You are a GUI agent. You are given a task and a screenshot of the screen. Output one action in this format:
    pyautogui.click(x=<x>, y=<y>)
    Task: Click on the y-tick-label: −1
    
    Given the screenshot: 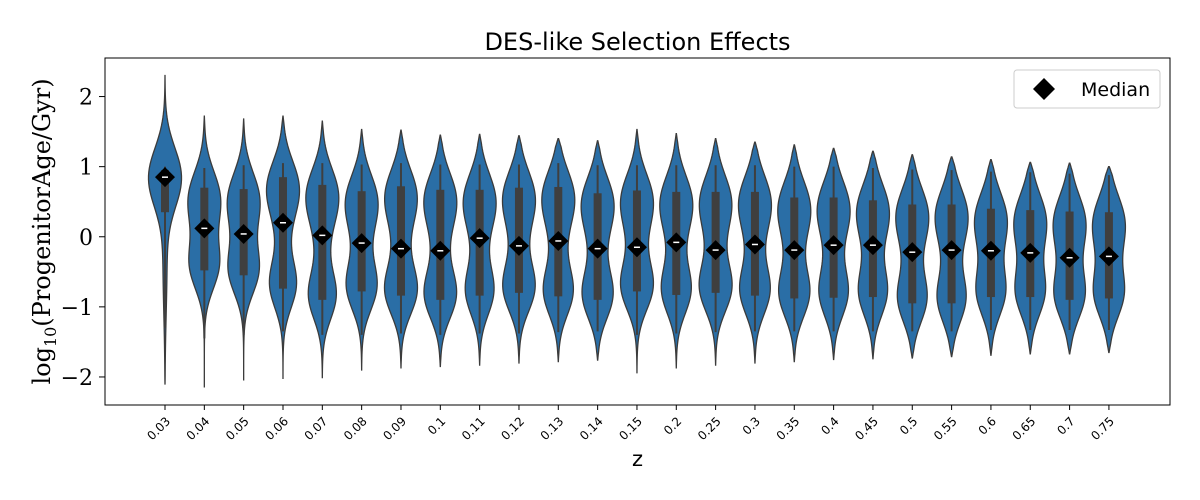 What is the action you would take?
    pyautogui.click(x=77, y=308)
    